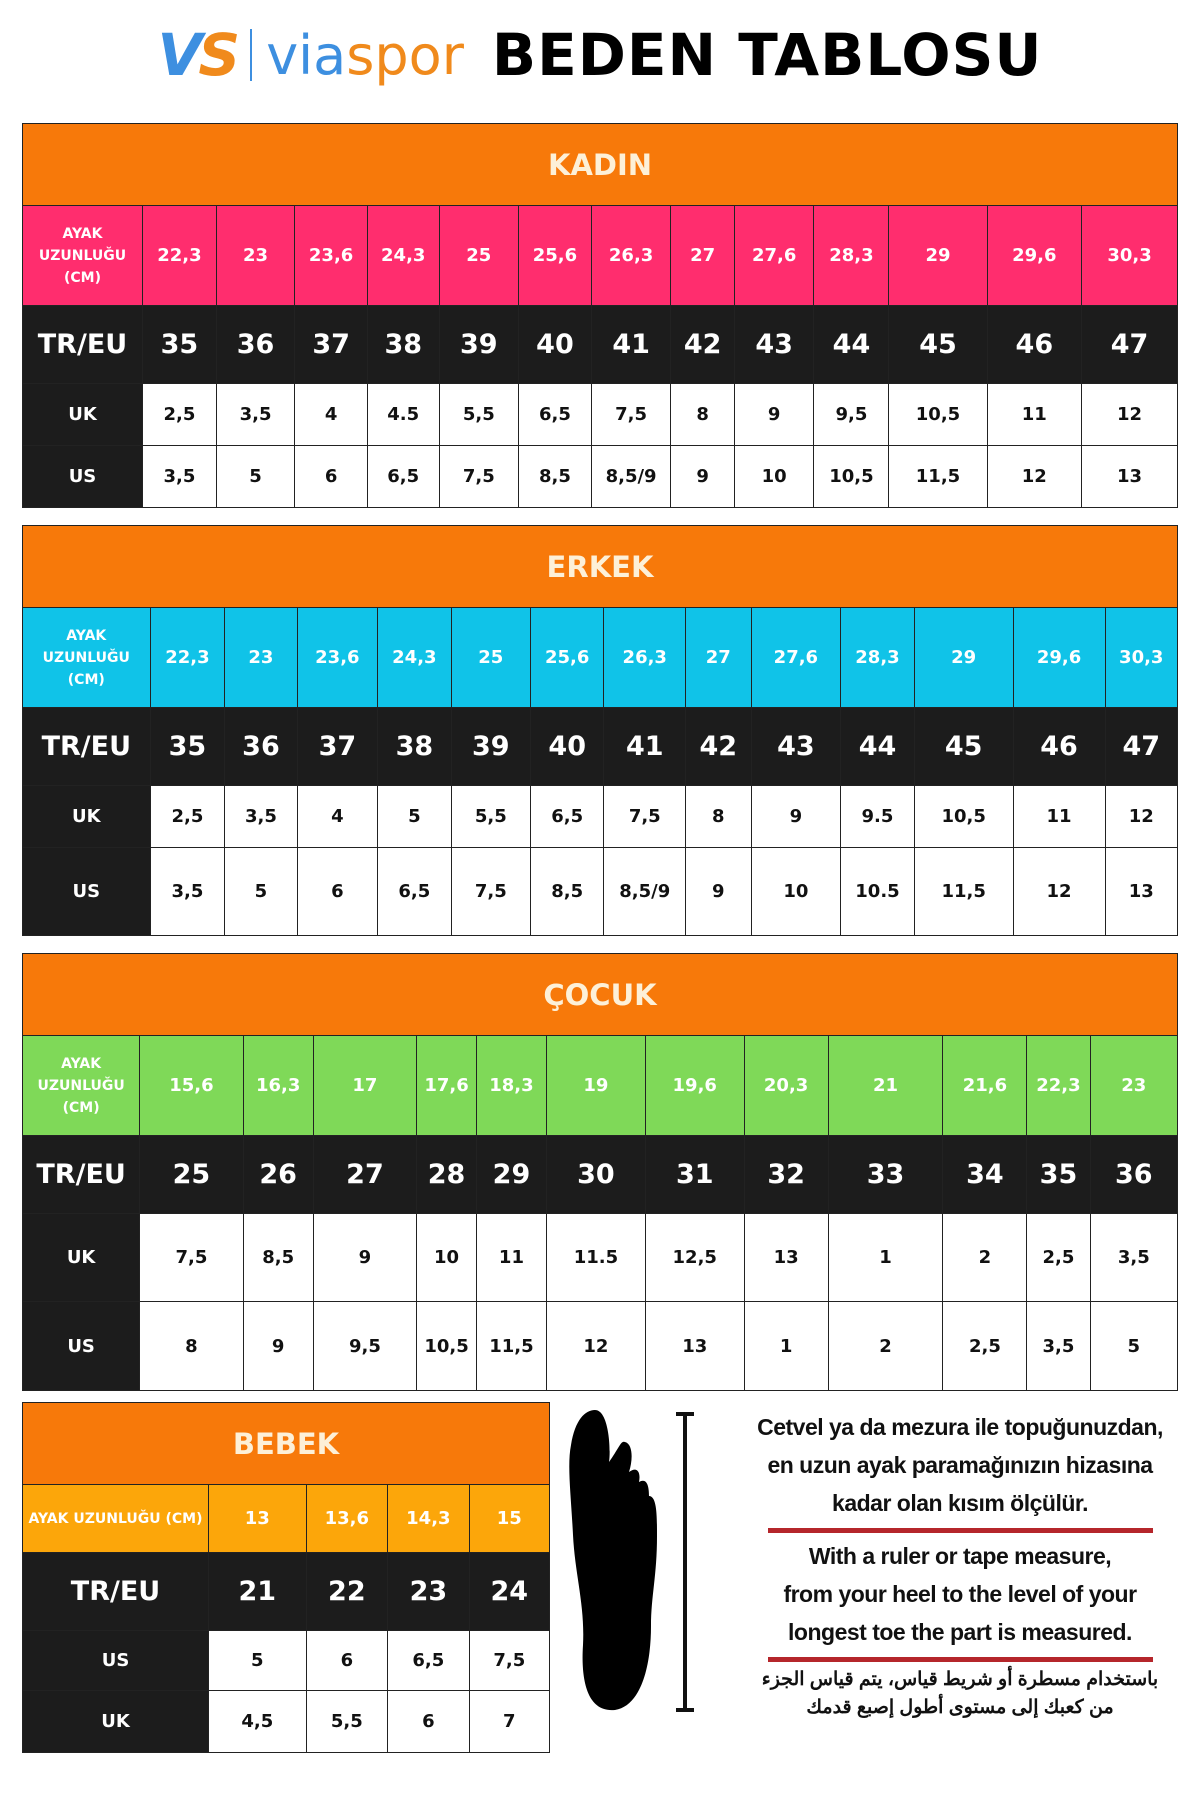 Image resolution: width=1200 pixels, height=1800 pixels. I want to click on us-size-cell: 9, so click(718, 891).